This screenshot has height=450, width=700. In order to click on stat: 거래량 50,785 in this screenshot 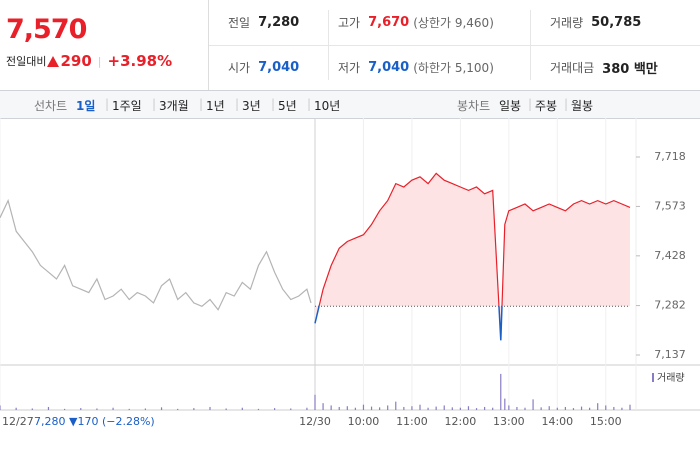, I will do `click(597, 22)`.